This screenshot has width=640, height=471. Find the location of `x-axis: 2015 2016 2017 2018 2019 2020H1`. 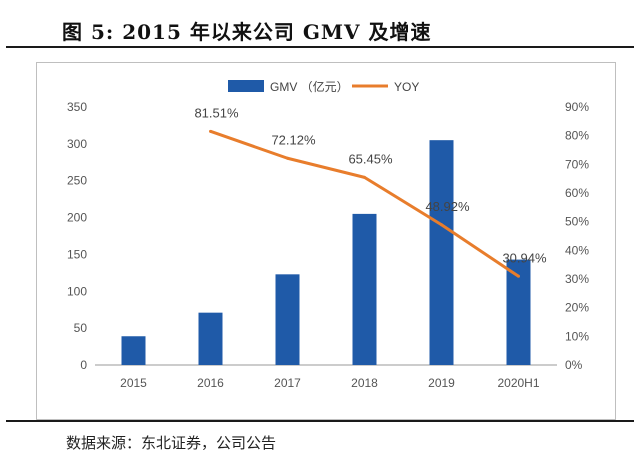

x-axis: 2015 2016 2017 2018 2019 2020H1 is located at coordinates (330, 383).